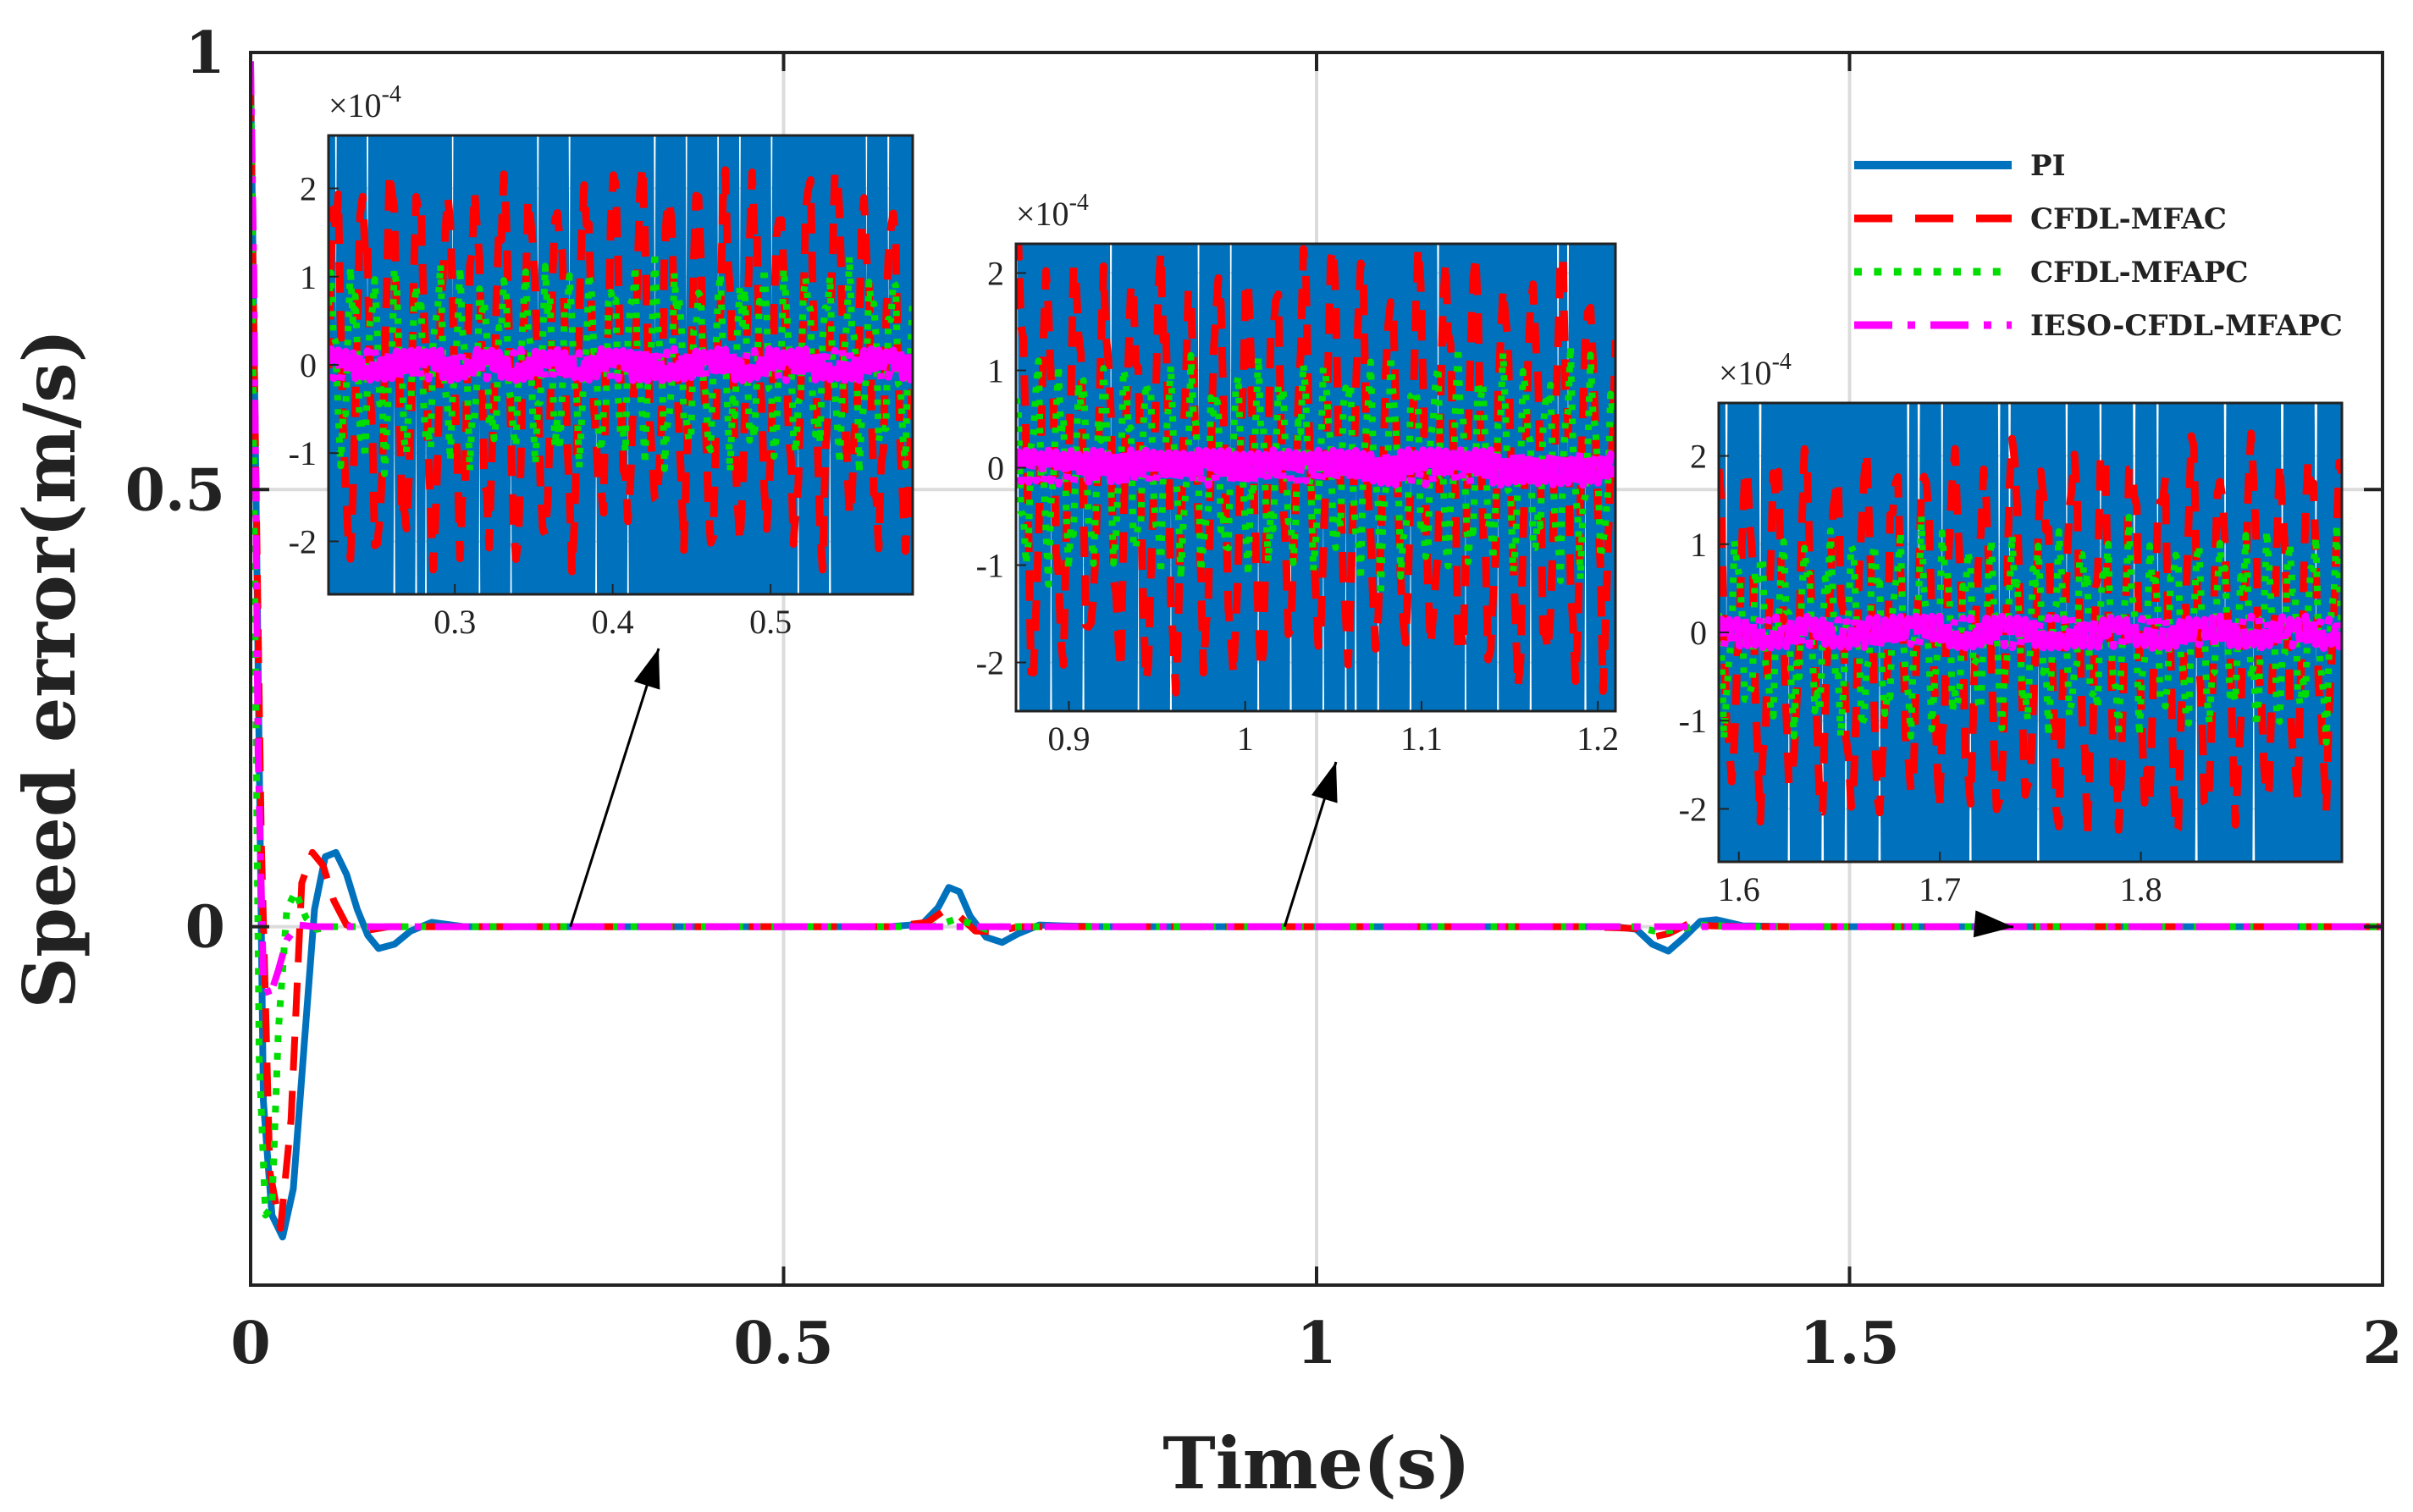 The image size is (2413, 1512). I want to click on inset-x-tick-label: 1.8, so click(2141, 889).